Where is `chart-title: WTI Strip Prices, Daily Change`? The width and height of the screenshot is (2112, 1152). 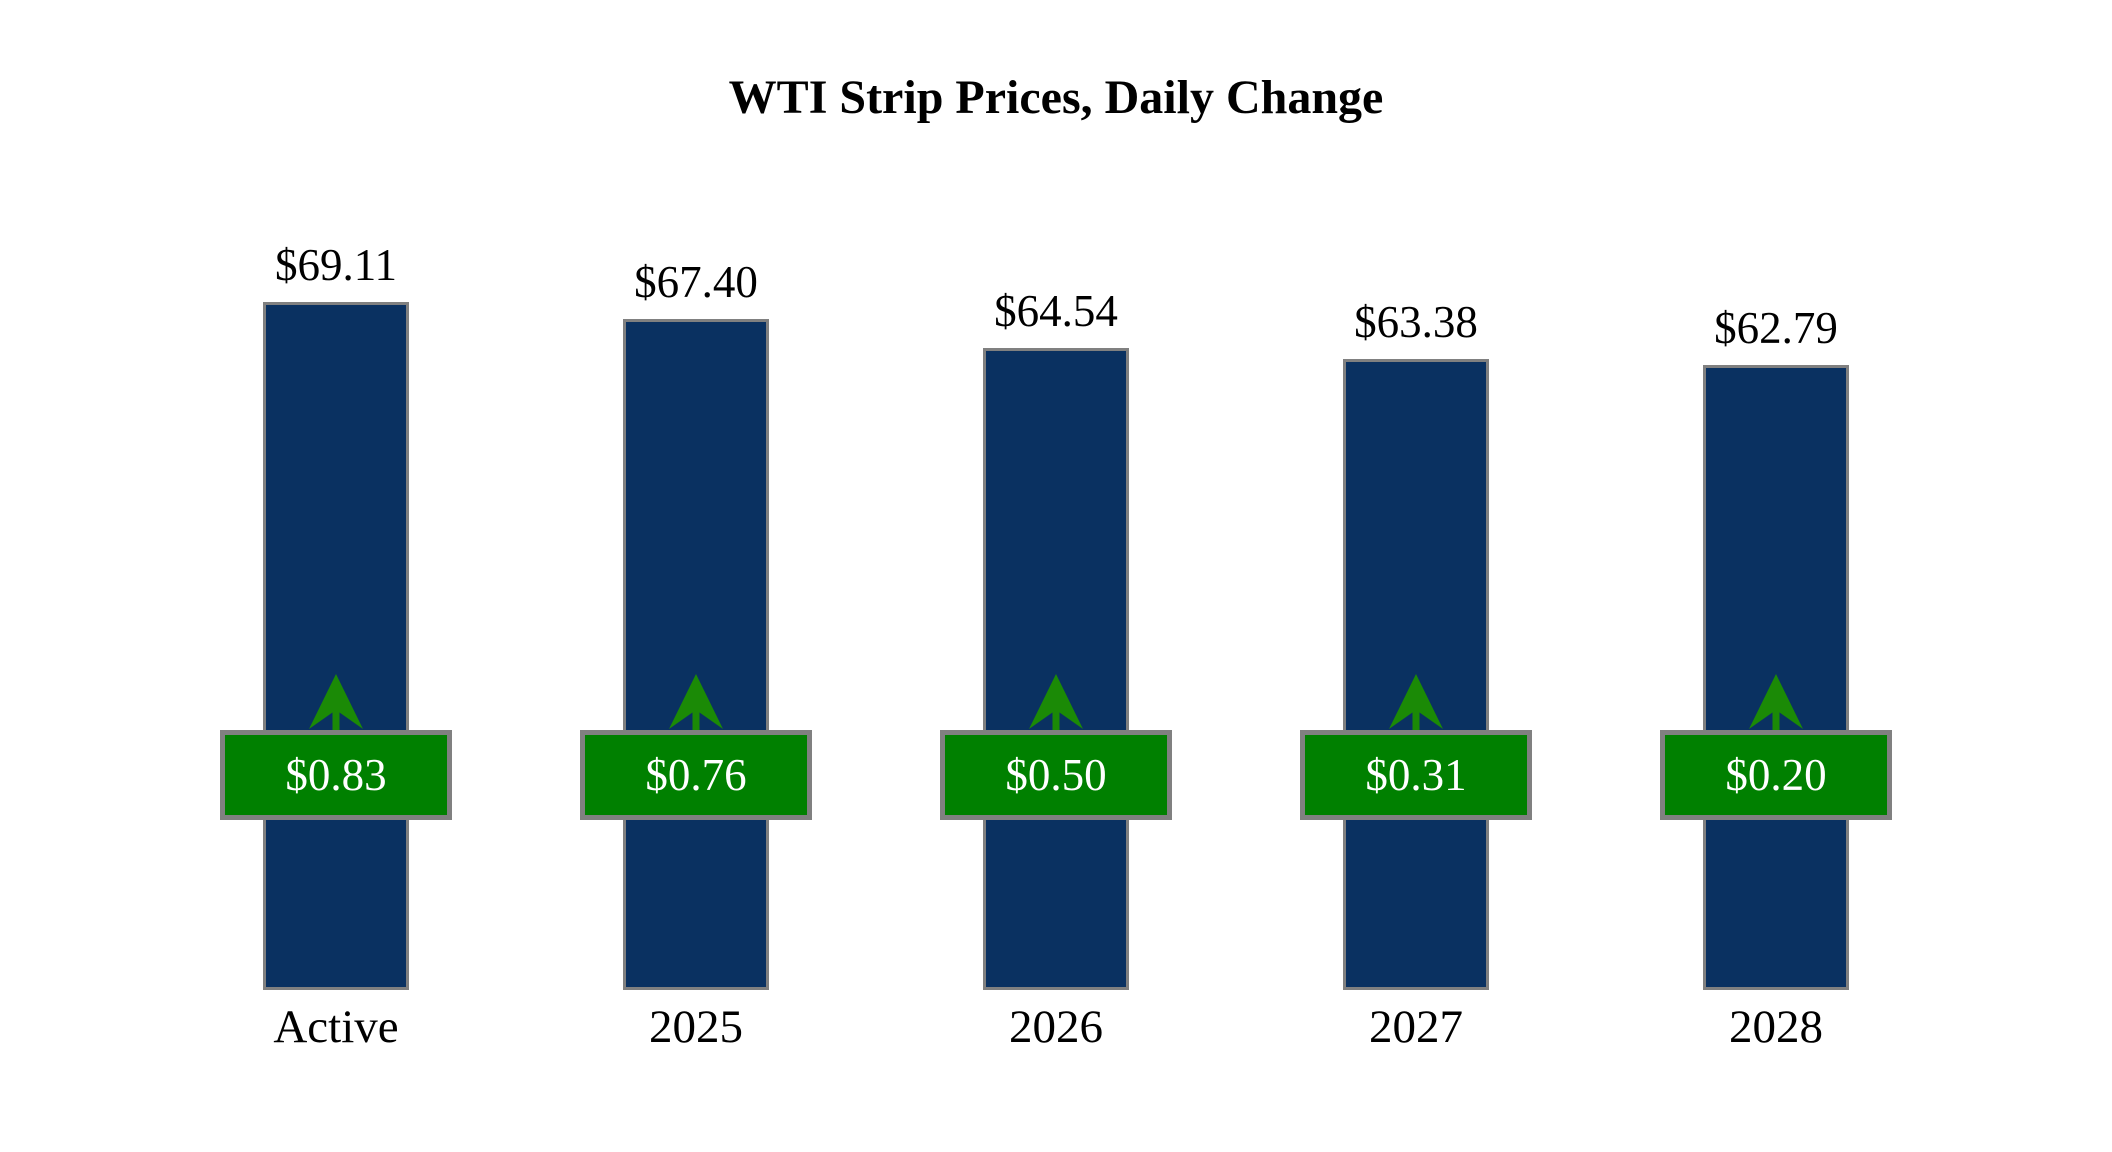 chart-title: WTI Strip Prices, Daily Change is located at coordinates (1056, 97).